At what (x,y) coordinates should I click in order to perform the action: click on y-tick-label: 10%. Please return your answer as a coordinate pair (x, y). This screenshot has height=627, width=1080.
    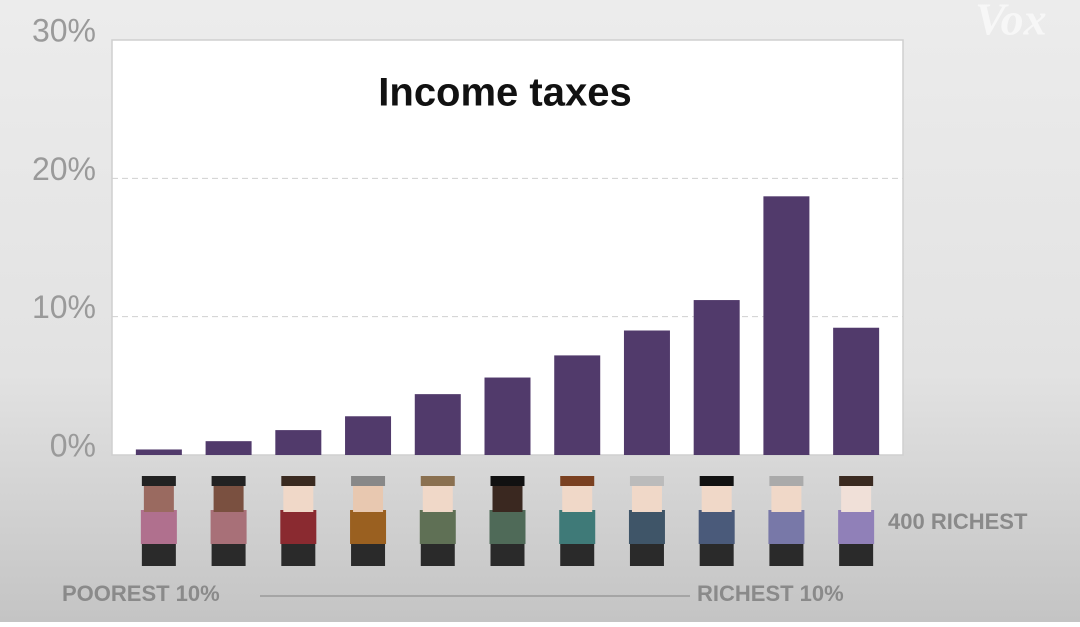
    Looking at the image, I should click on (64, 307).